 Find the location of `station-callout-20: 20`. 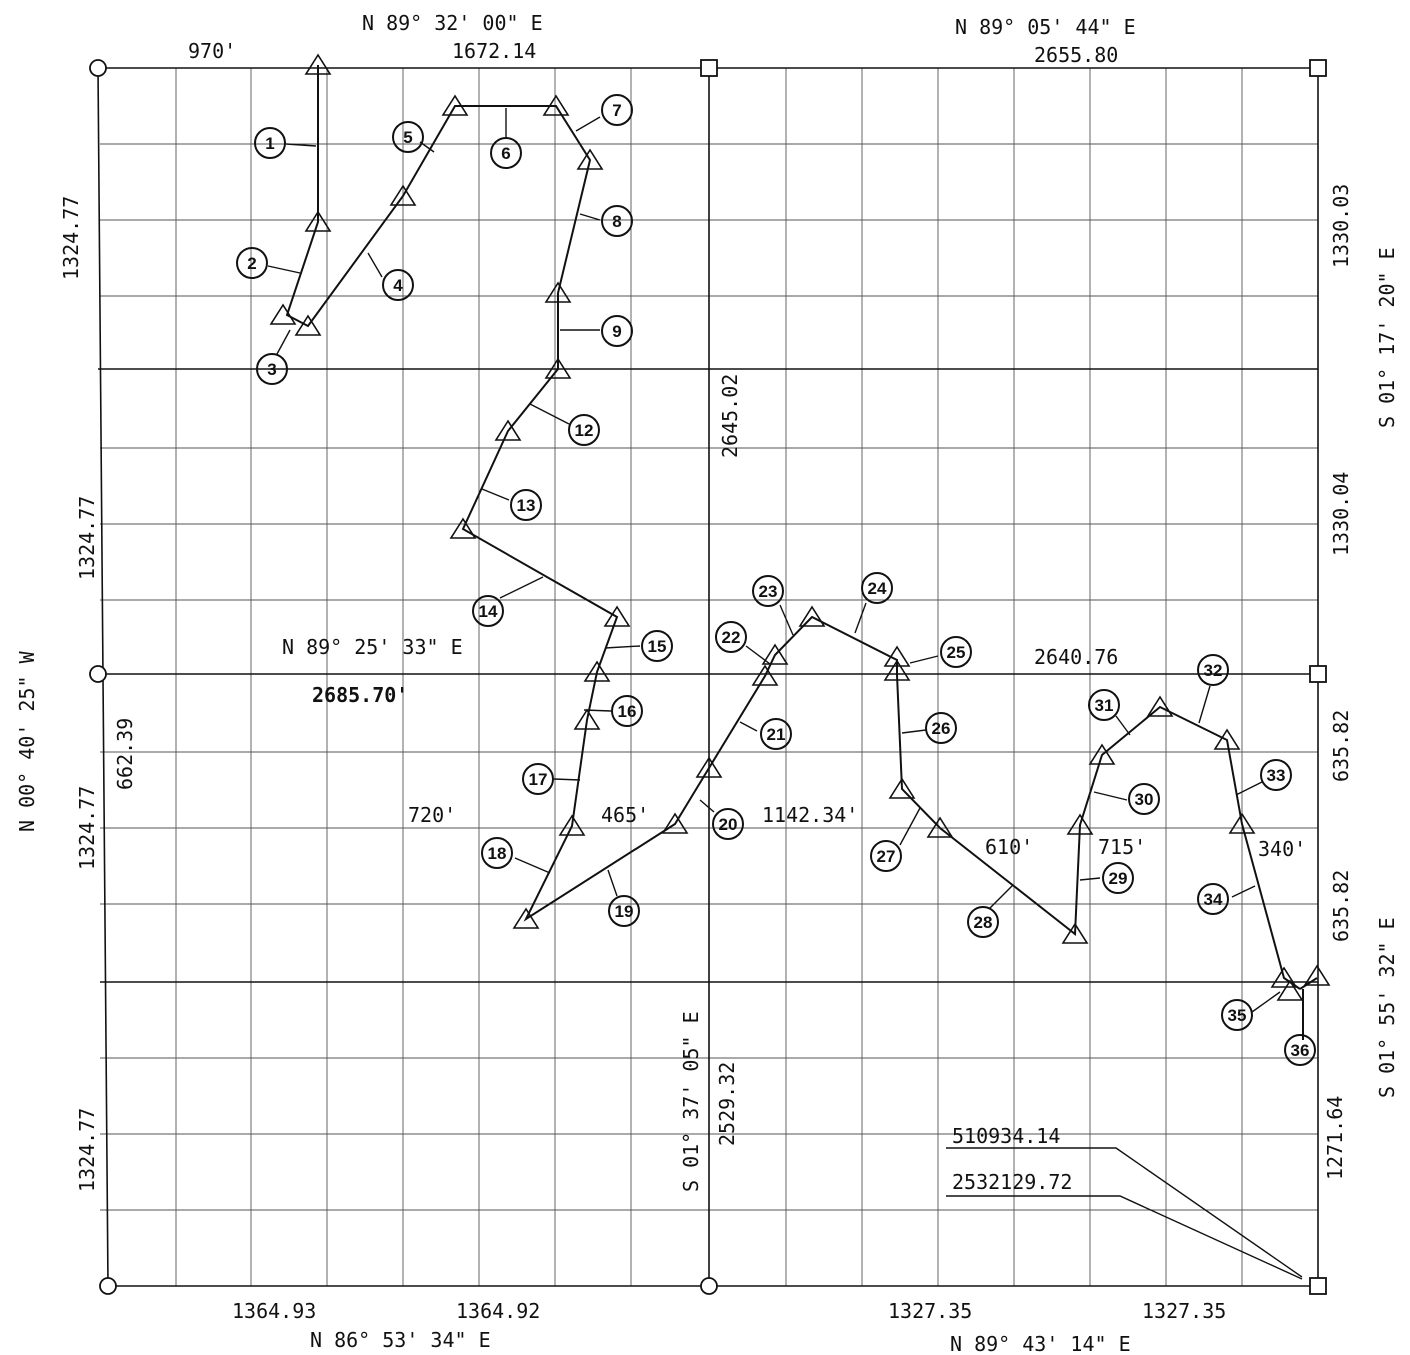

station-callout-20: 20 is located at coordinates (728, 824).